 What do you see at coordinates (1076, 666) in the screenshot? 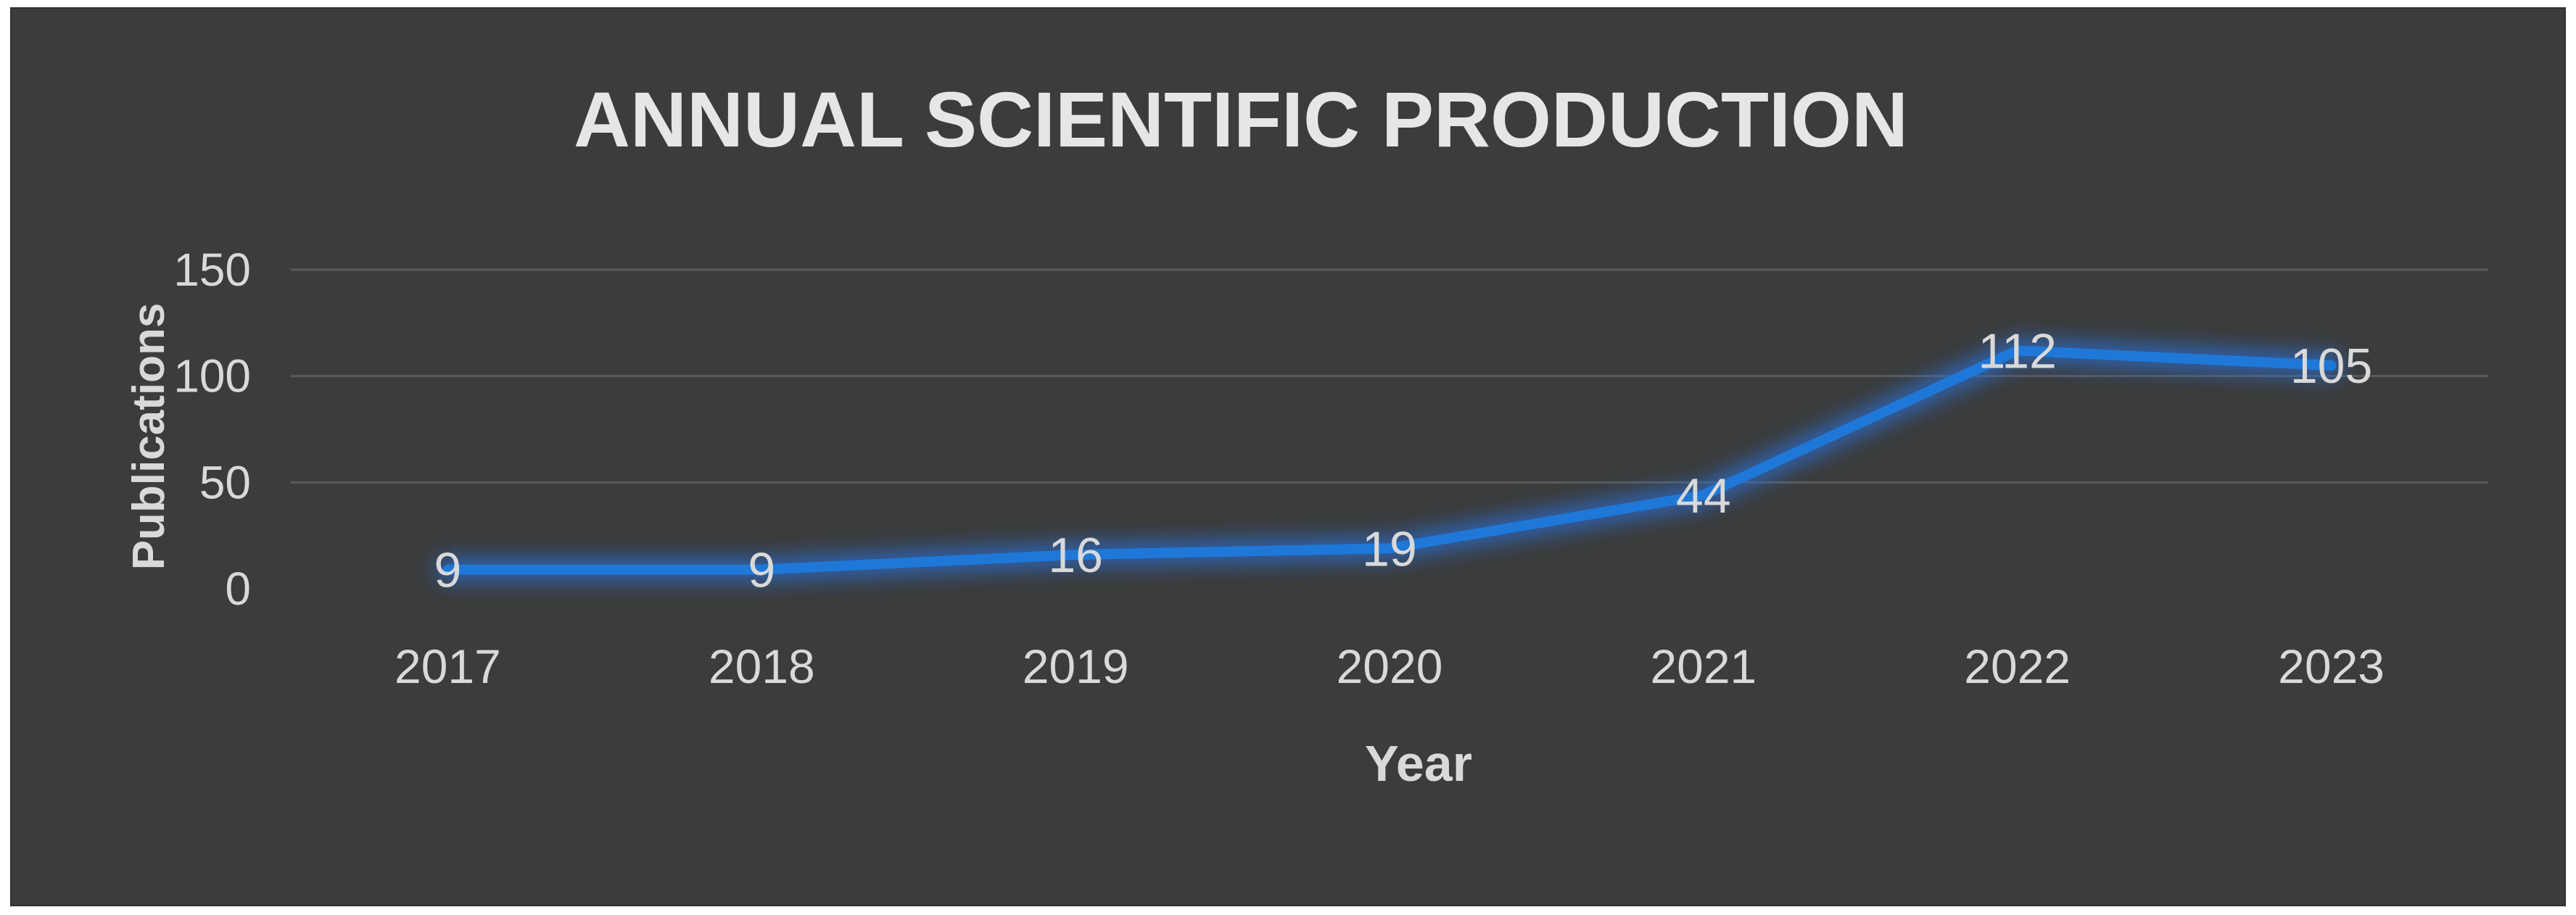
I see `x-tick-label: 2019` at bounding box center [1076, 666].